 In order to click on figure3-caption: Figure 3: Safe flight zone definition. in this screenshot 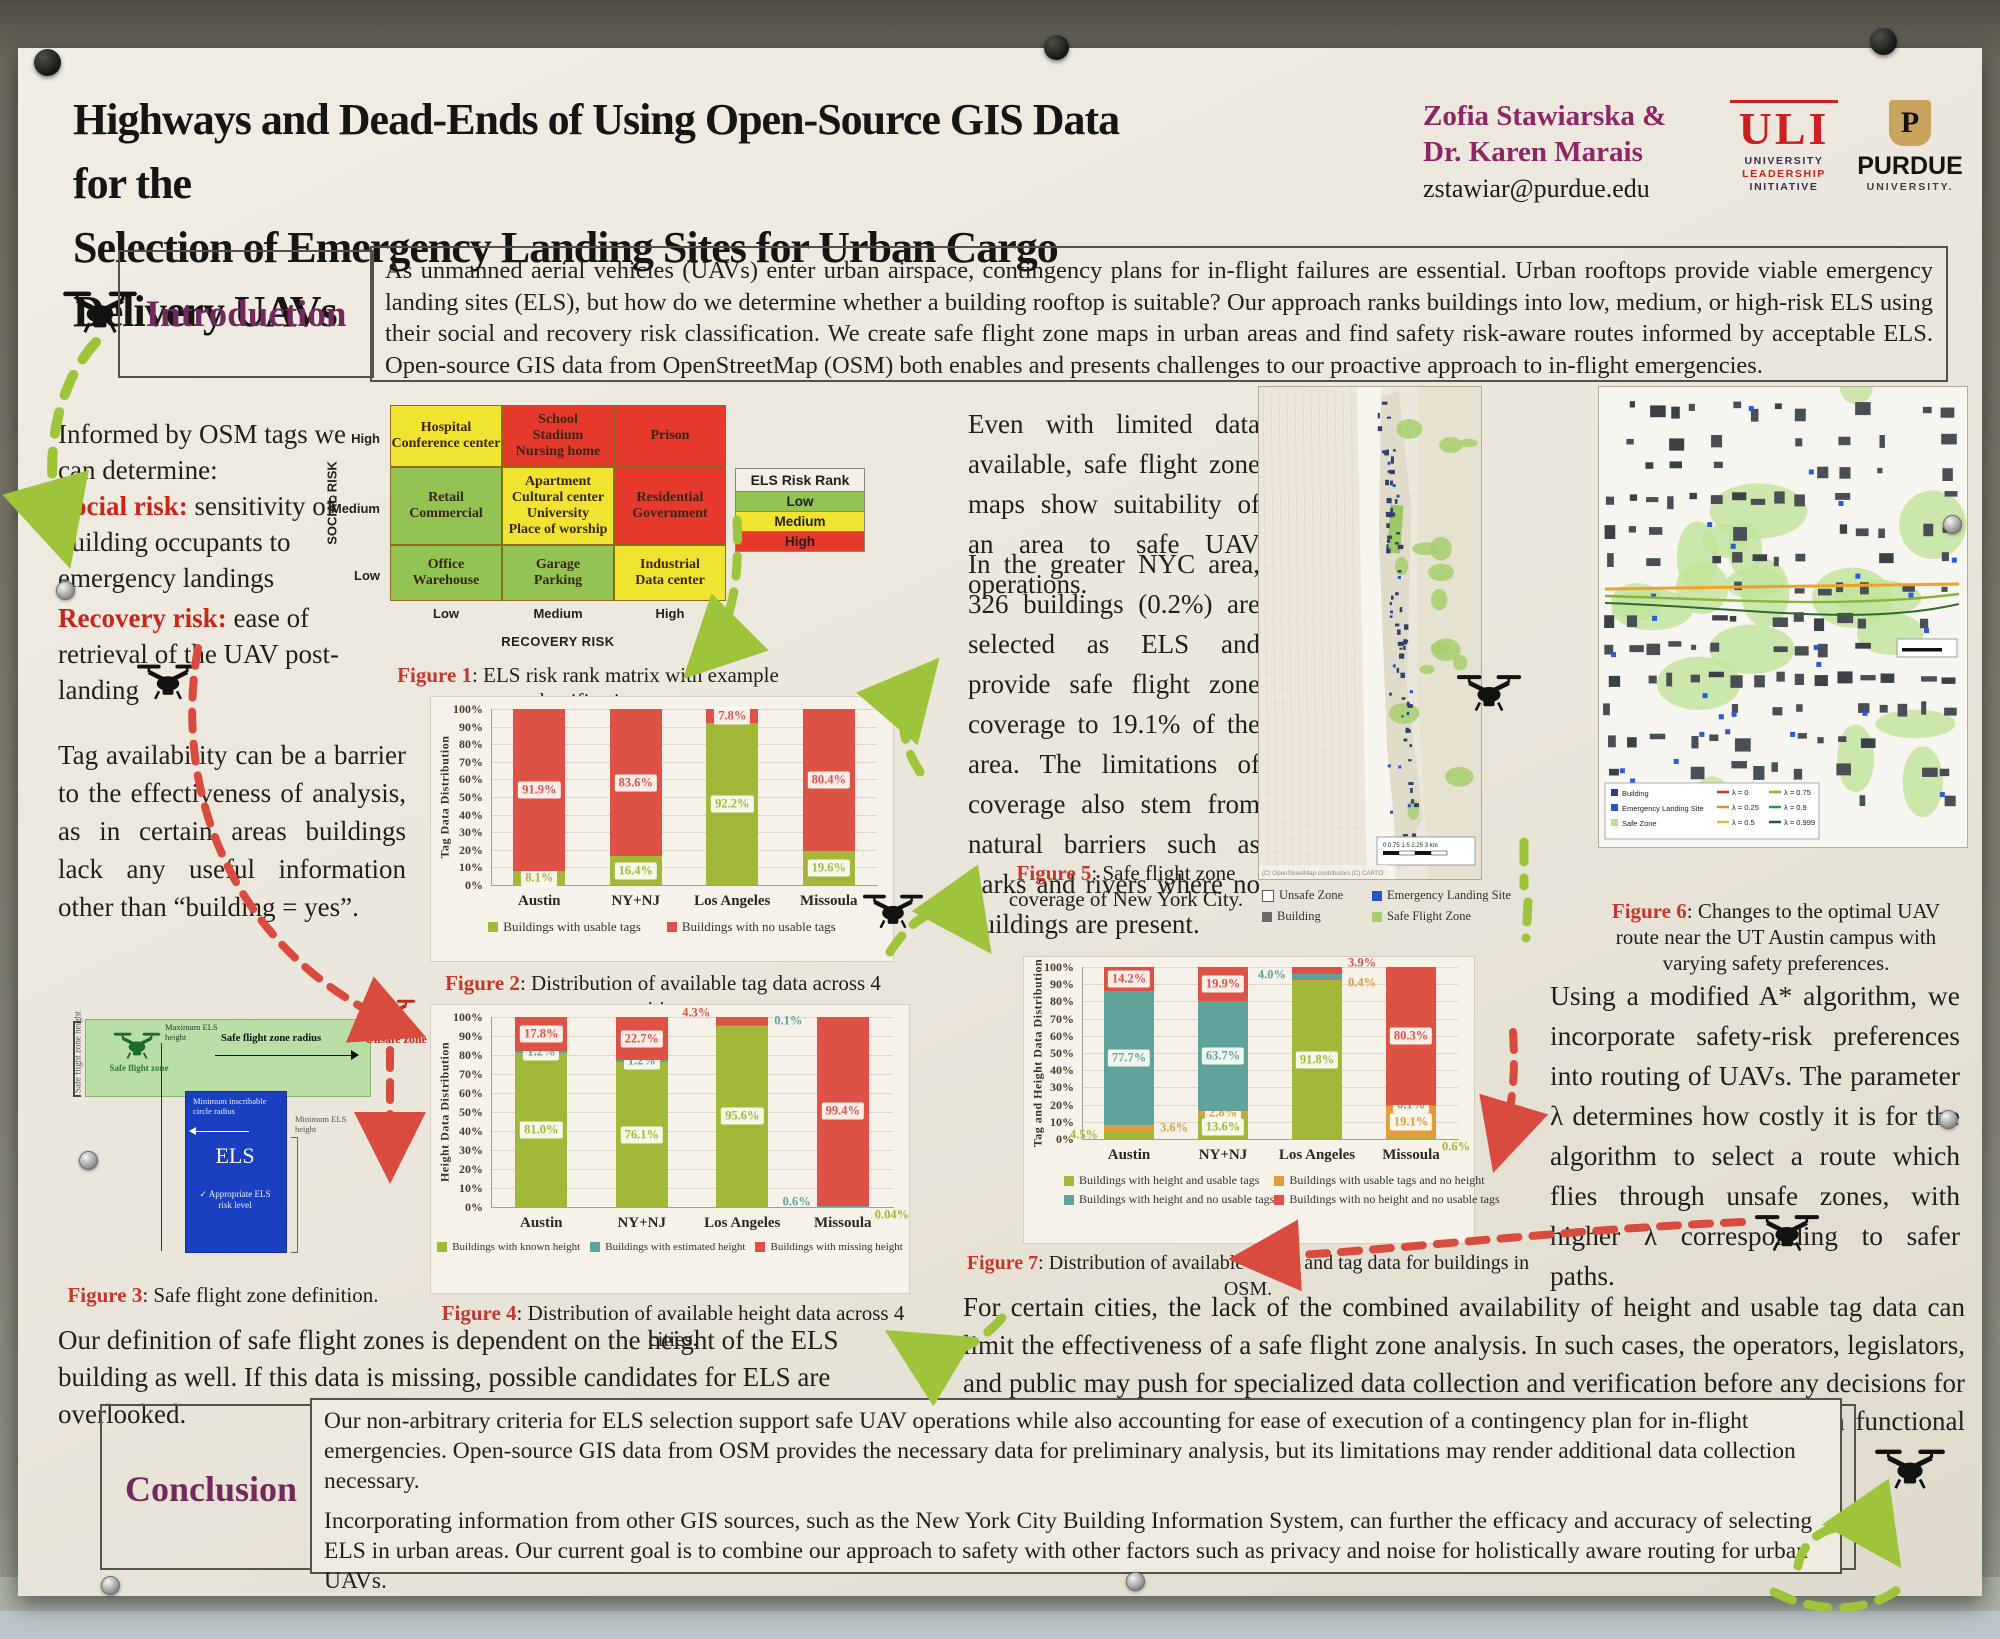, I will do `click(223, 1295)`.